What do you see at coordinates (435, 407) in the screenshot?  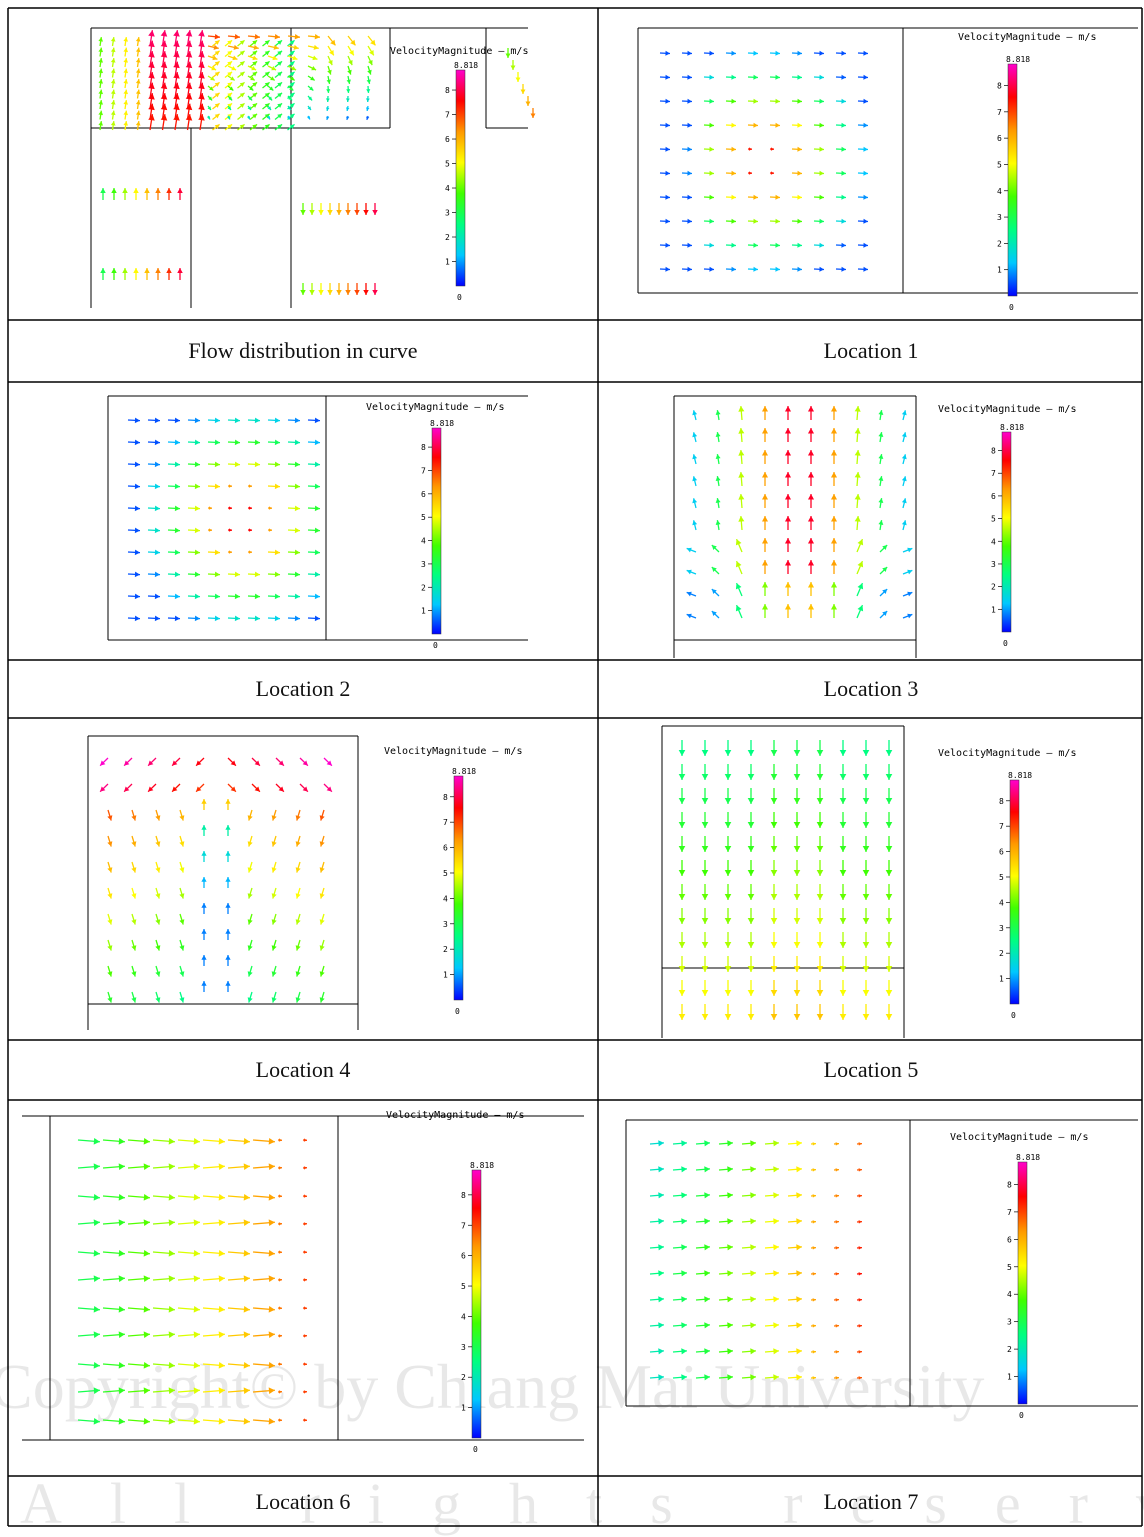 I see `legend-title: VelocityMagnitude – m/s` at bounding box center [435, 407].